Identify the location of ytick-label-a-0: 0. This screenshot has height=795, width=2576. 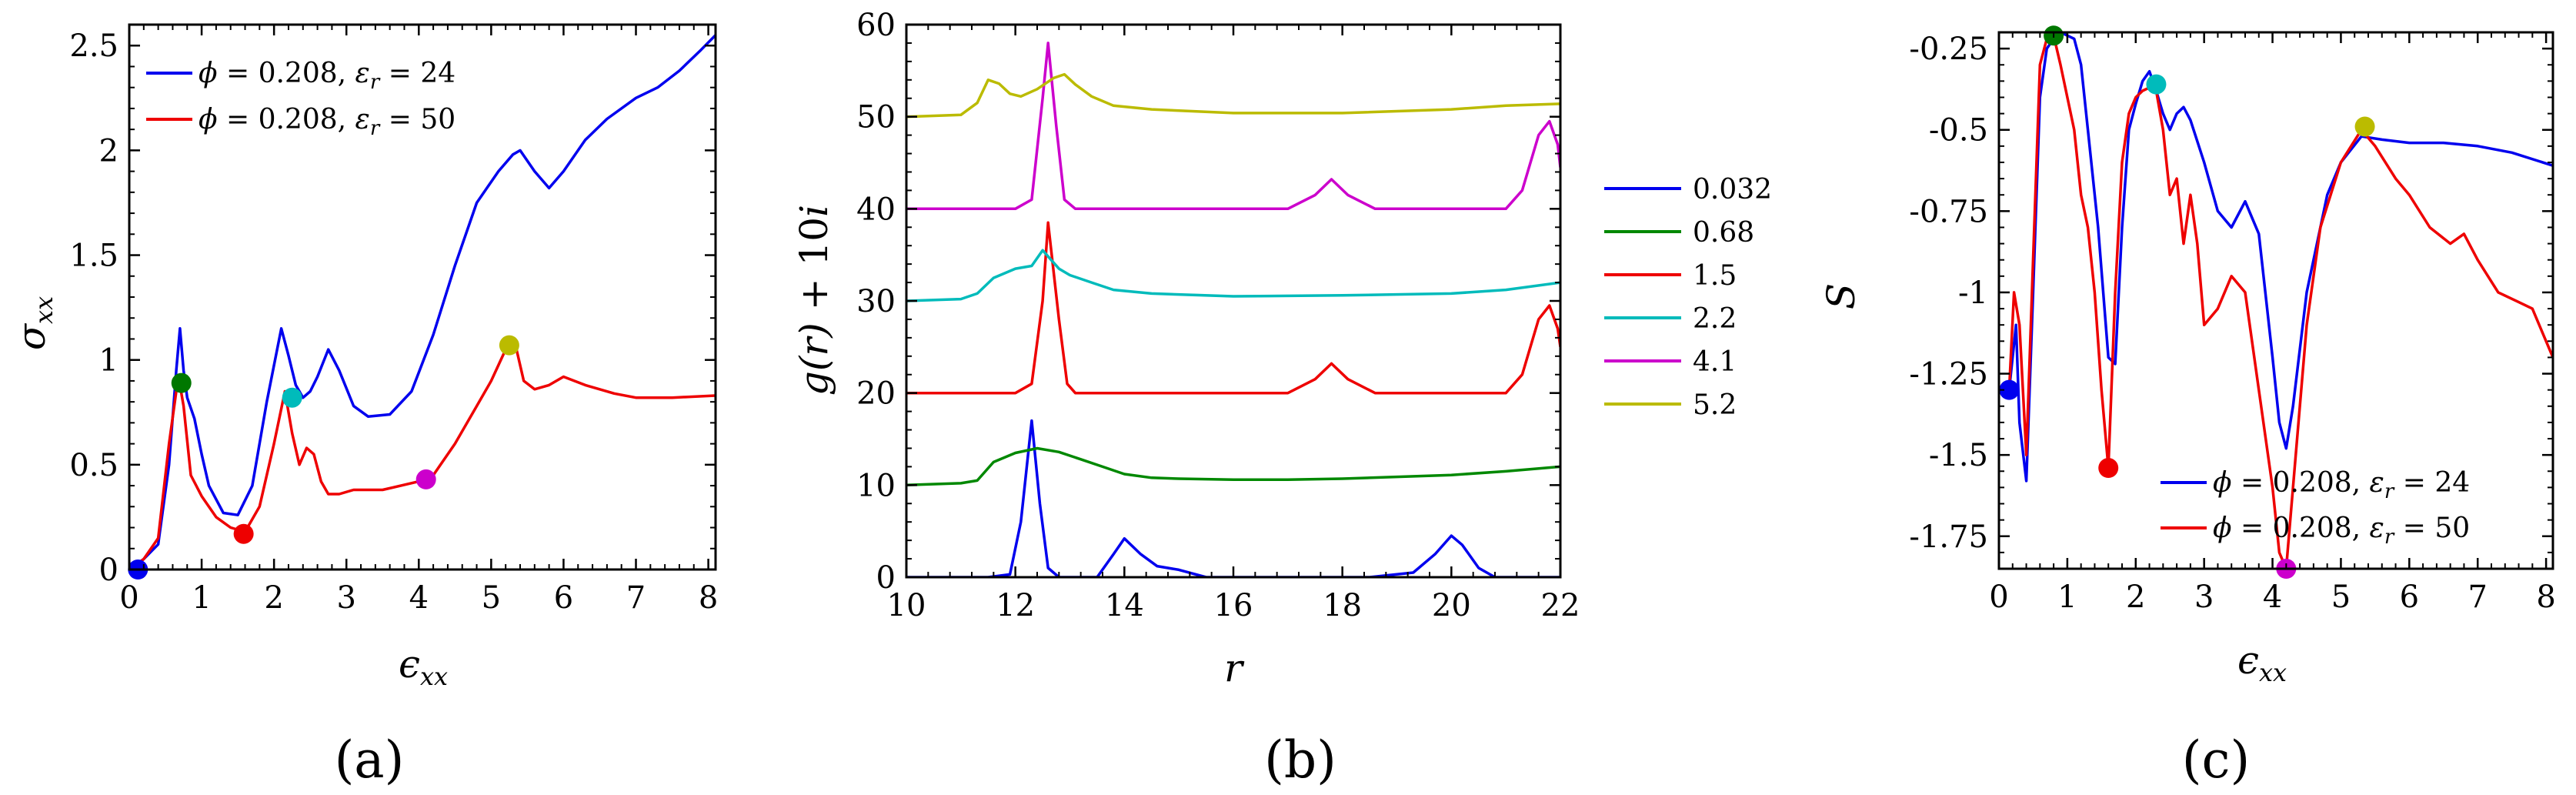
(108, 570).